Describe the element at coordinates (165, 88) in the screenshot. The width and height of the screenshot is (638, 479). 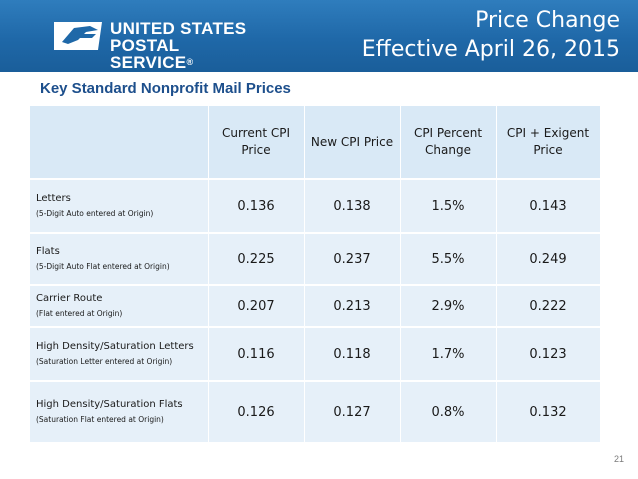
I see `section-subtitle: Key Standard Nonprofit Mail Prices` at that location.